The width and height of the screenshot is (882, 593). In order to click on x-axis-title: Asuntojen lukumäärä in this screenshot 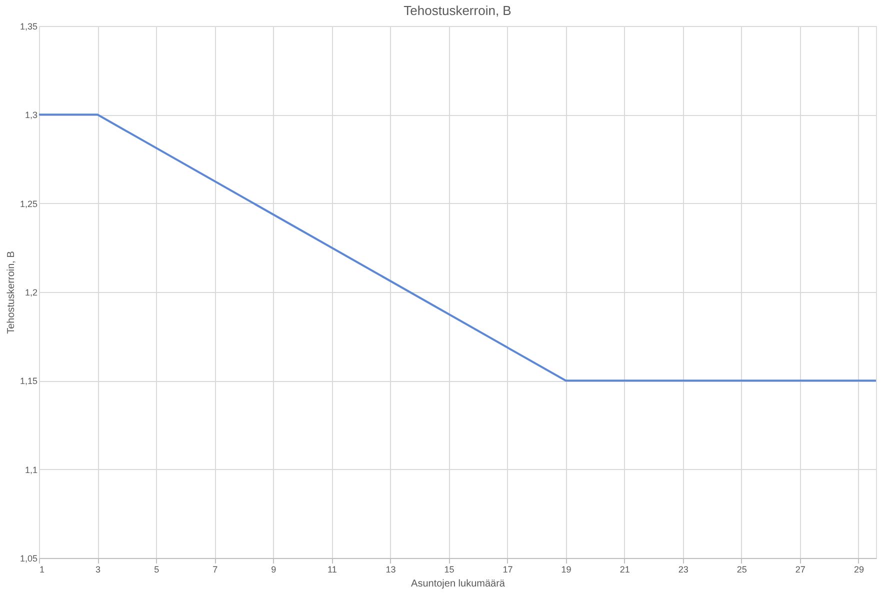, I will do `click(458, 584)`.